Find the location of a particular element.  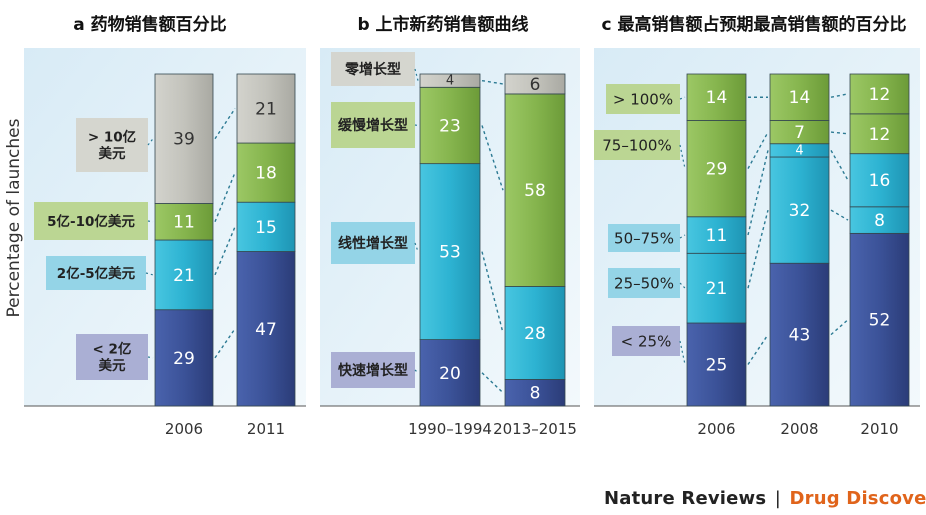

data-label-2-0-3: 29 is located at coordinates (717, 170).